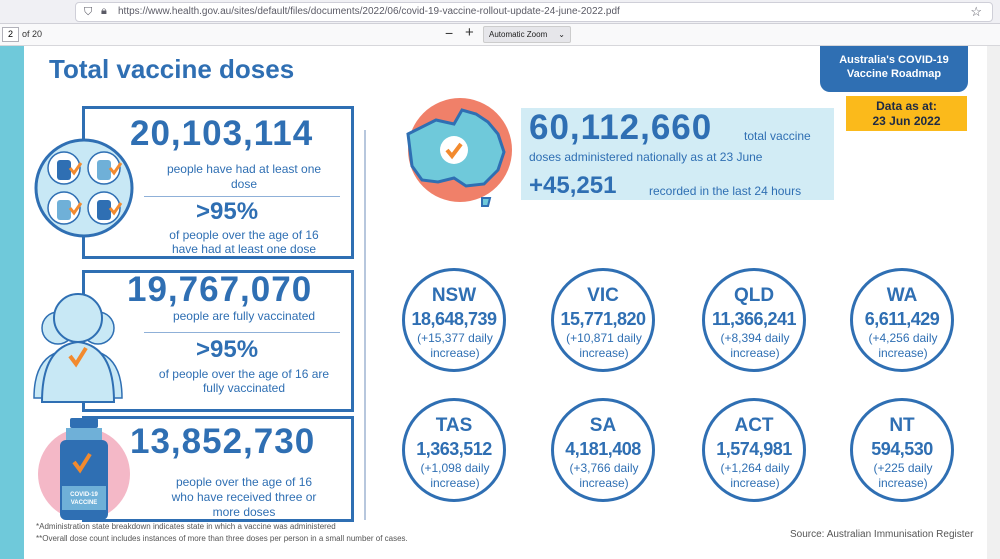 This screenshot has width=1000, height=559. What do you see at coordinates (561, 34) in the screenshot?
I see `chevron-down-icon: ⌄` at bounding box center [561, 34].